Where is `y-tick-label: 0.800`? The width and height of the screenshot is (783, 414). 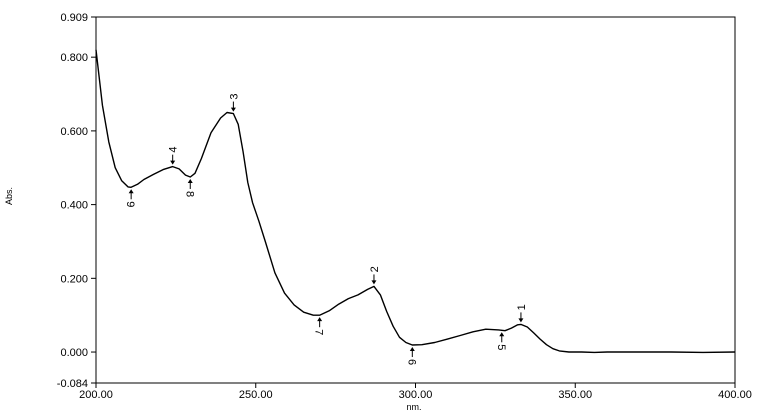
y-tick-label: 0.800 is located at coordinates (74, 58).